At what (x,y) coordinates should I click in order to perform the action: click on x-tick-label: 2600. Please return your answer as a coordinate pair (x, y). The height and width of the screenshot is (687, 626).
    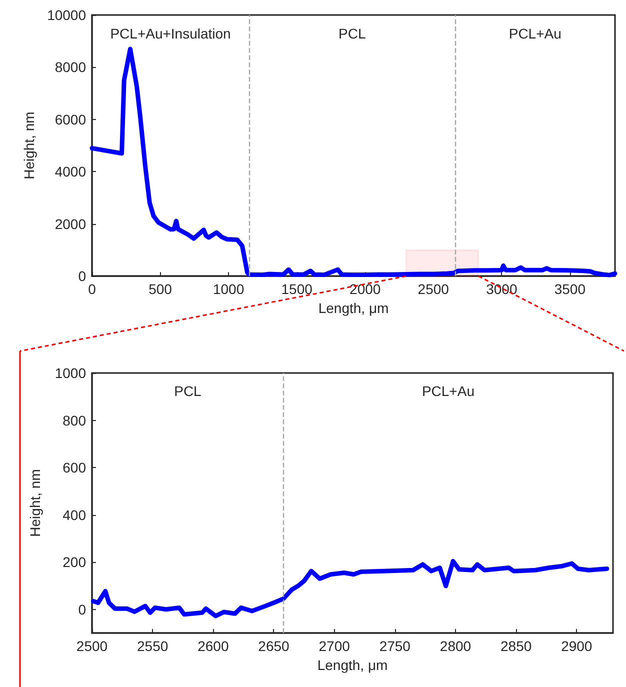
    Looking at the image, I should click on (213, 646).